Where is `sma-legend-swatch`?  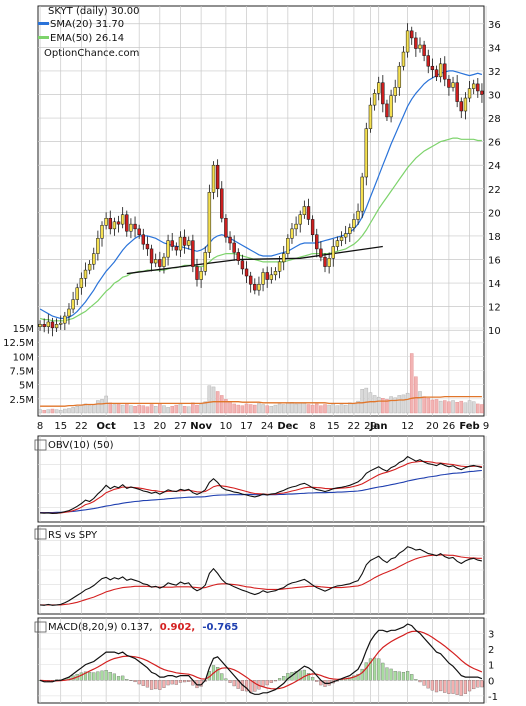
sma-legend-swatch is located at coordinates (43, 23).